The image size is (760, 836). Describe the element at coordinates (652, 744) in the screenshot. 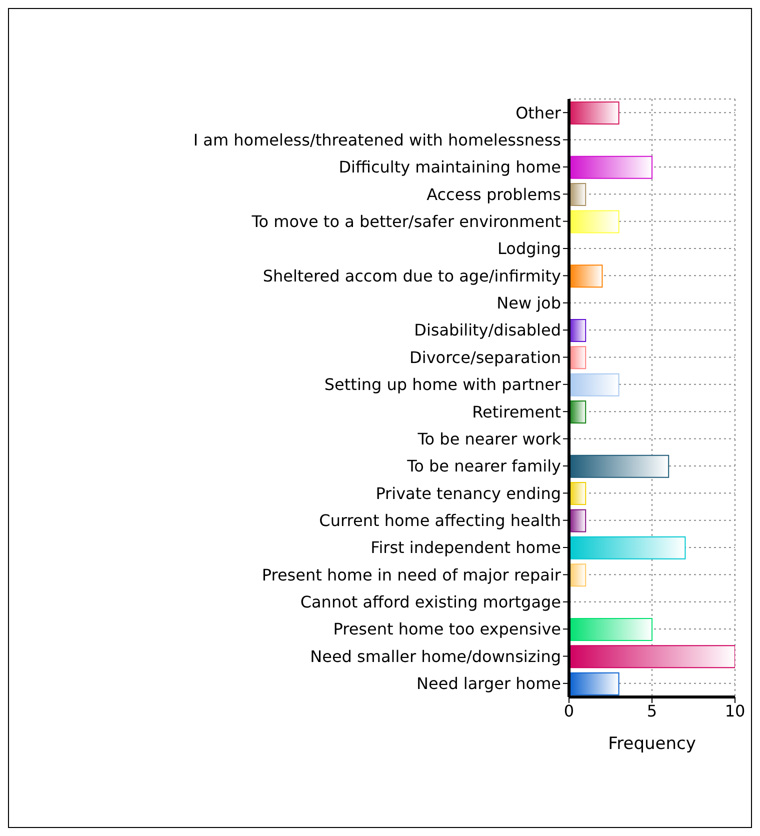

I see `x-axis-title: Frequency` at that location.